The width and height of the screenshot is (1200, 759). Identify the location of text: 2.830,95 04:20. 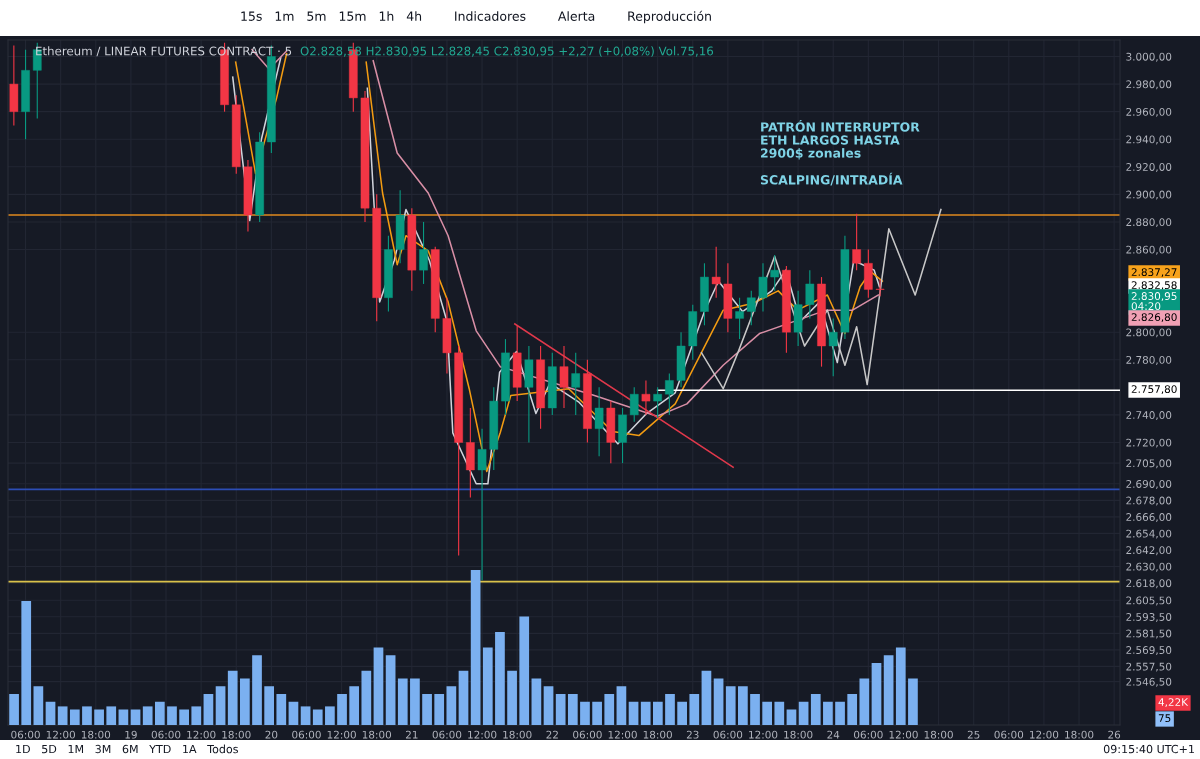
(1154, 301).